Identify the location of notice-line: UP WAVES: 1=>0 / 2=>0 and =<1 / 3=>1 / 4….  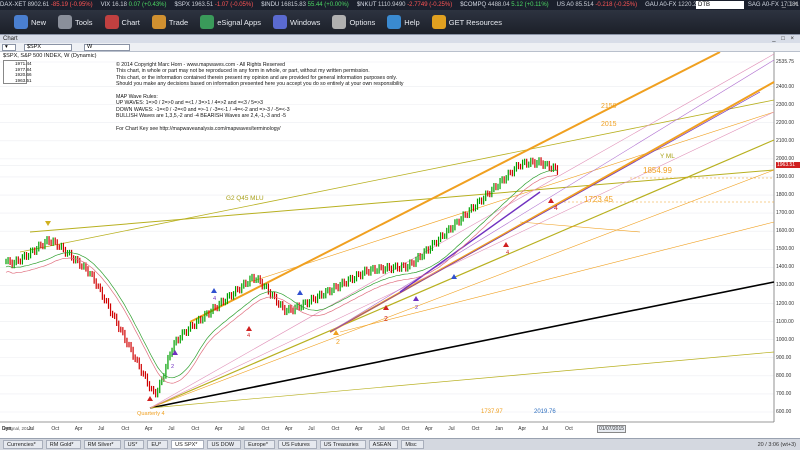
(189, 103).